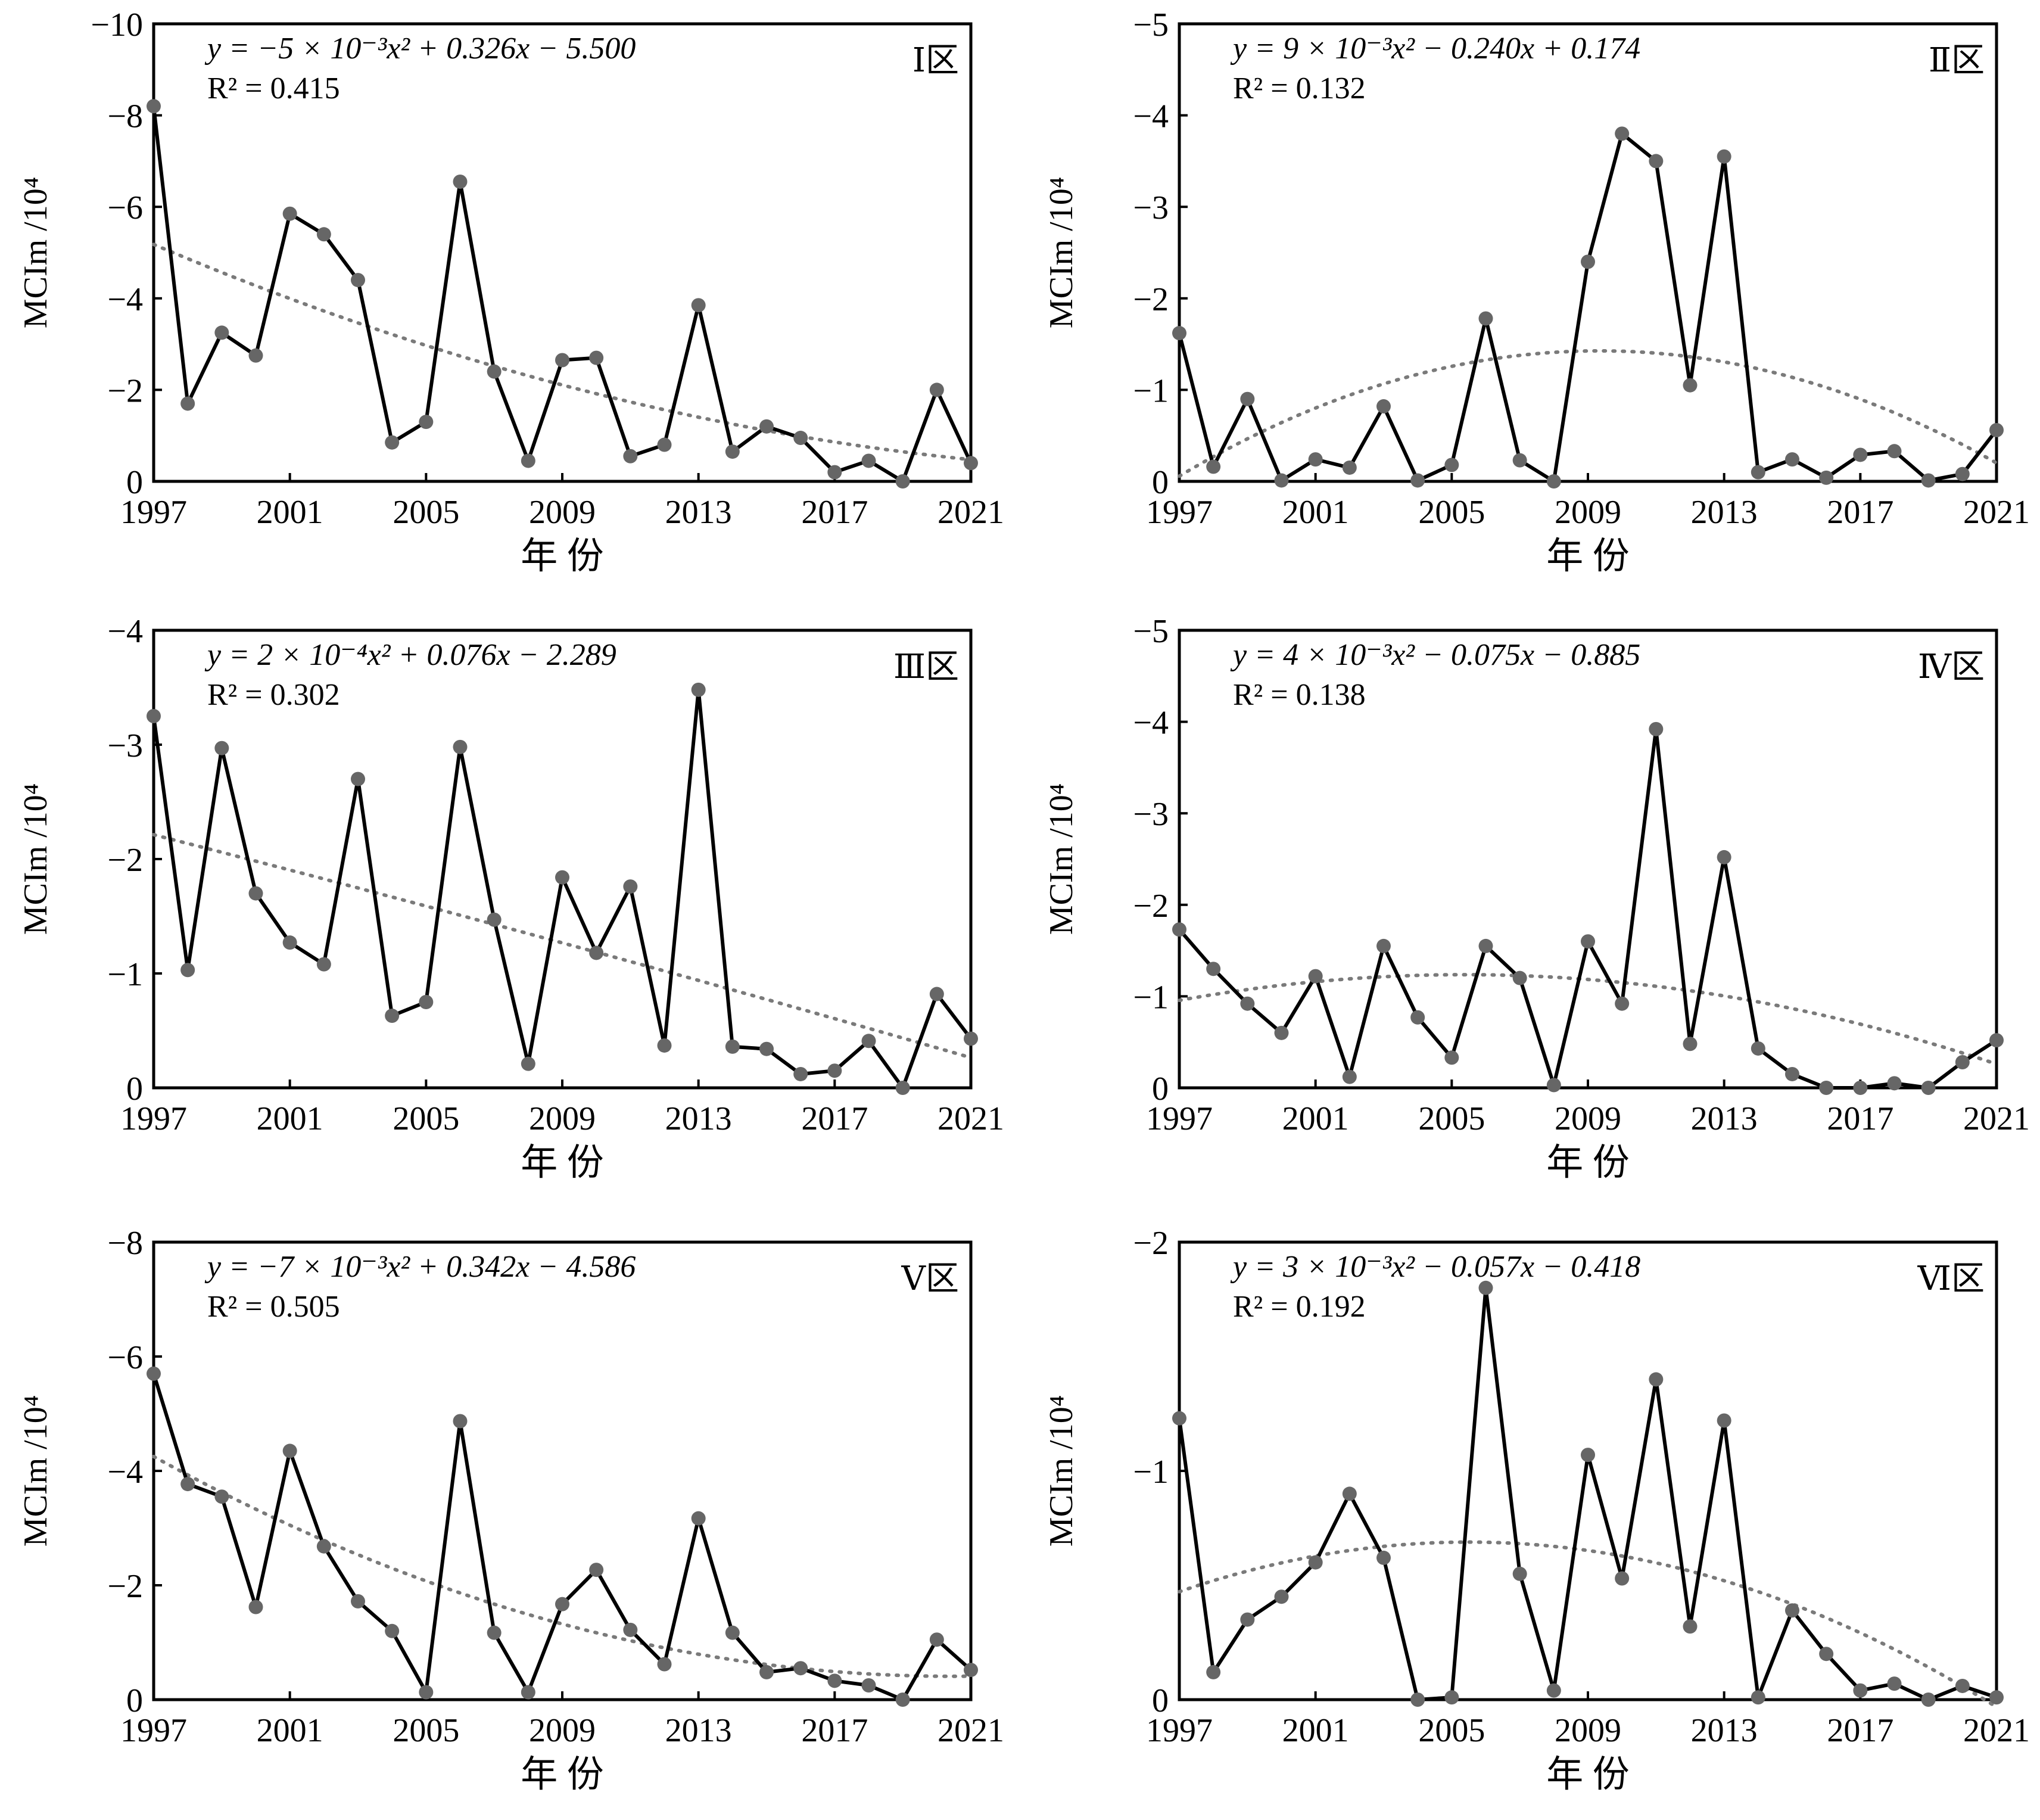 The image size is (2040, 1820). I want to click on y-tick-label: −5, so click(1151, 25).